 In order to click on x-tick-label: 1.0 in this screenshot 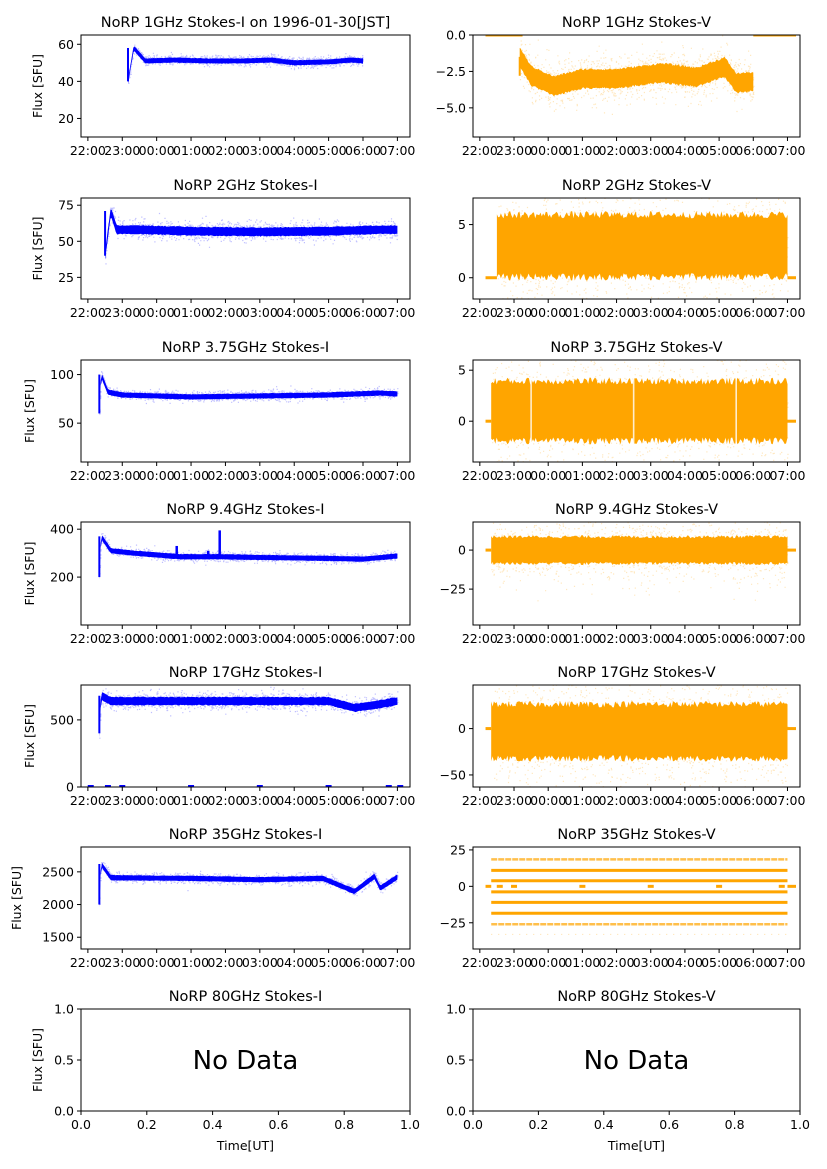, I will do `click(800, 1124)`.